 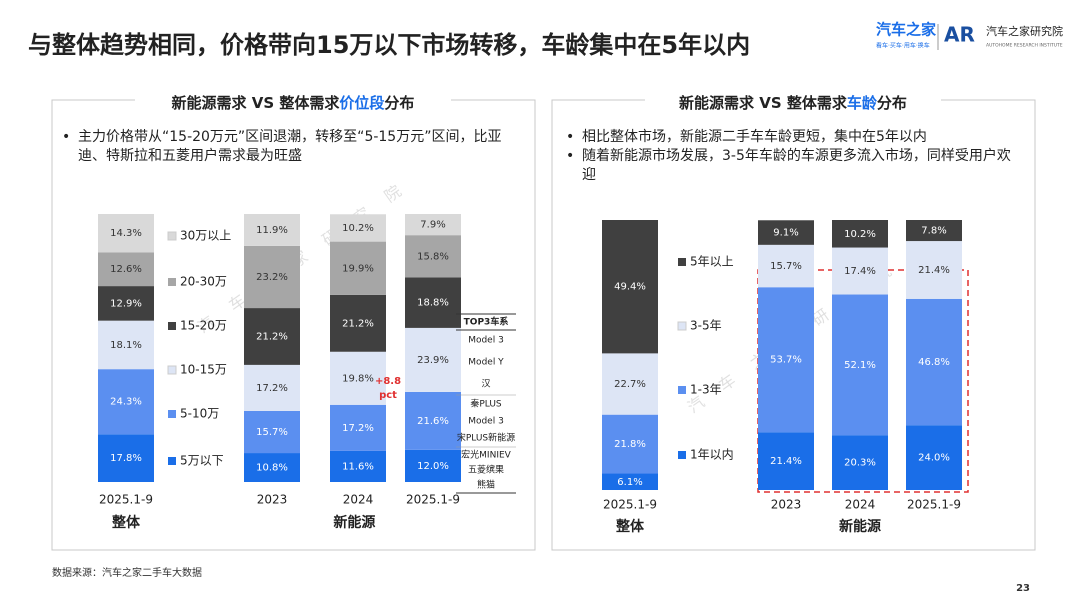 I want to click on value-label: 15.8%, so click(x=433, y=256).